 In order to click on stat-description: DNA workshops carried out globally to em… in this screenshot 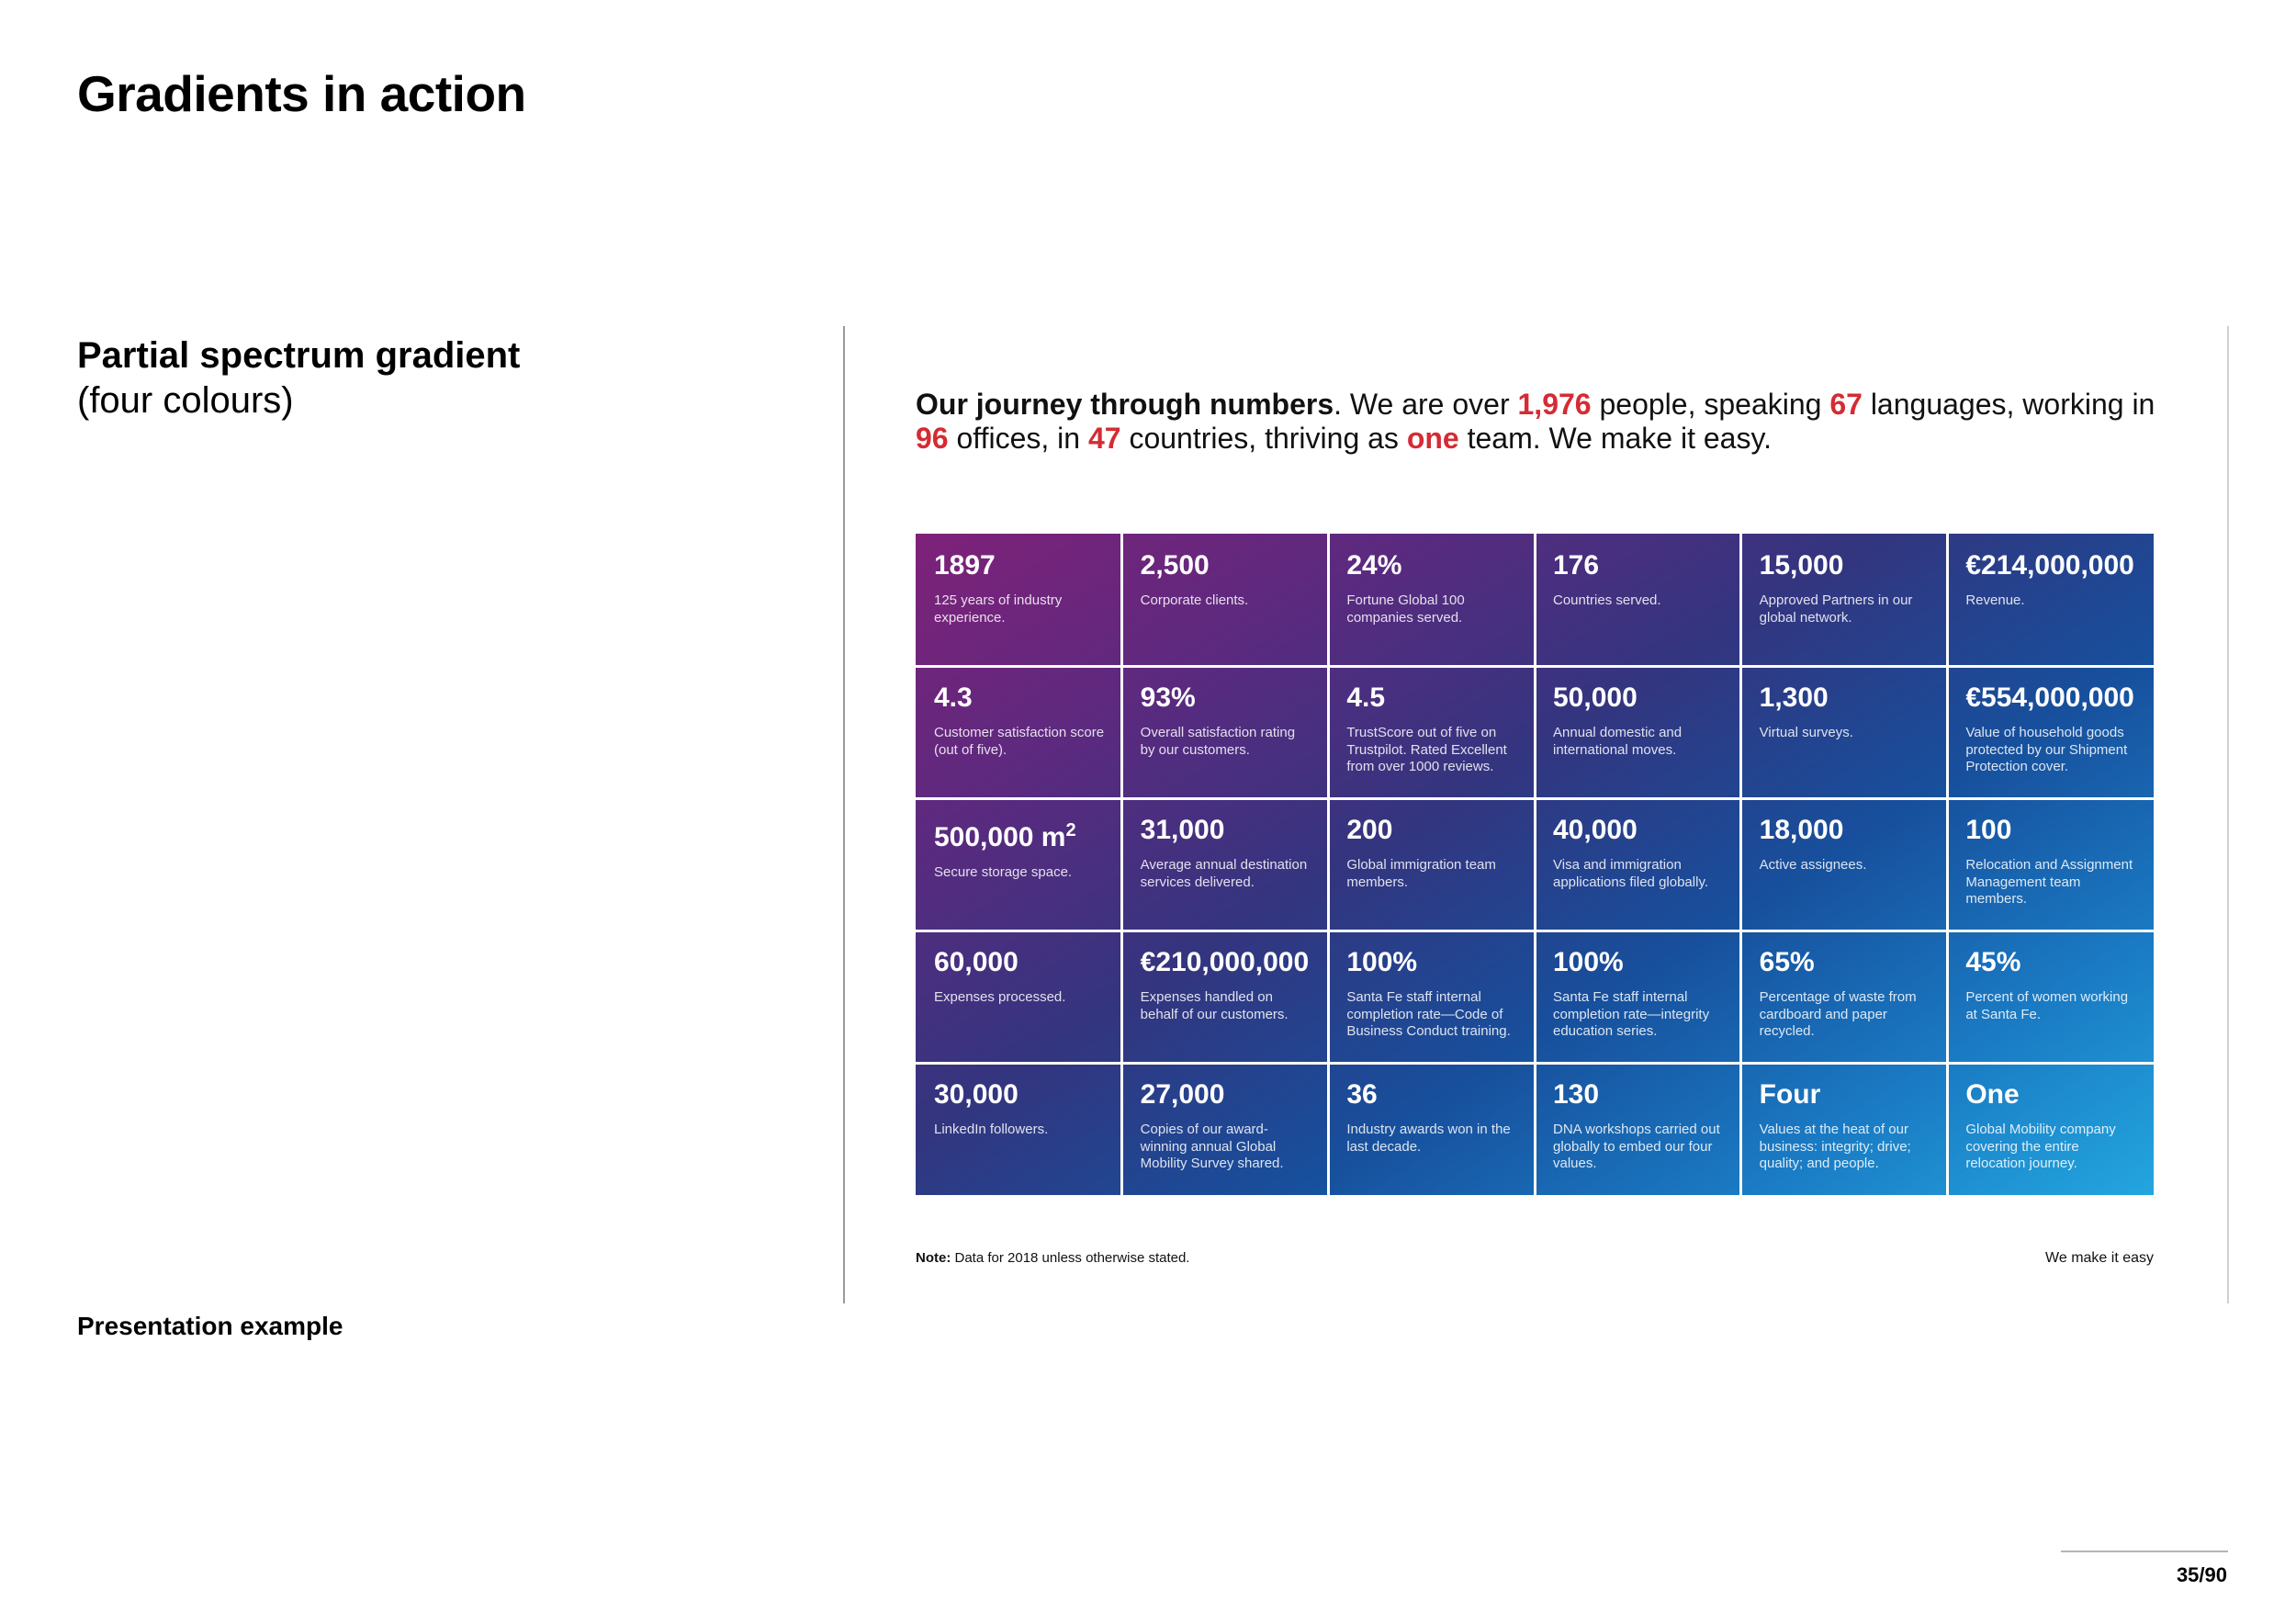, I will do `click(1636, 1146)`.